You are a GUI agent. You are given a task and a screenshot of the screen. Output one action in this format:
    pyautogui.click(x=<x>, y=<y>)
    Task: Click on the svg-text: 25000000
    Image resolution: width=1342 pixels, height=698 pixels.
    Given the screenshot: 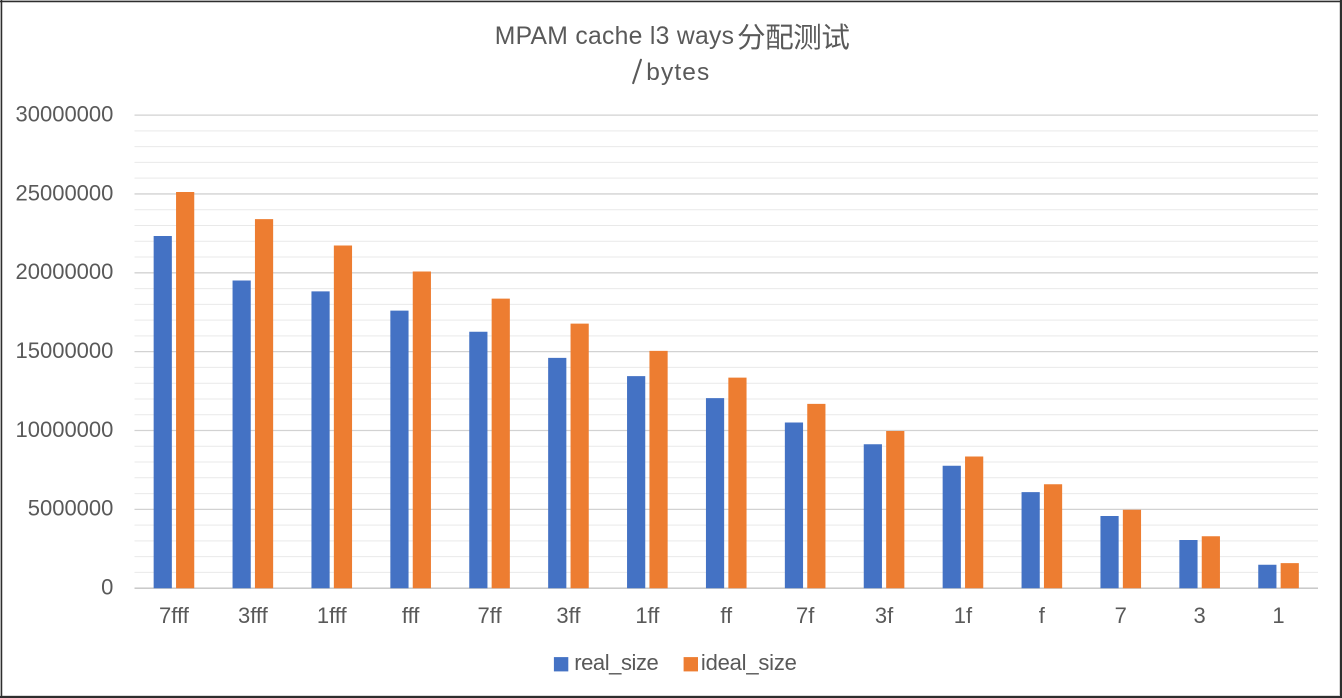 What is the action you would take?
    pyautogui.click(x=65, y=192)
    